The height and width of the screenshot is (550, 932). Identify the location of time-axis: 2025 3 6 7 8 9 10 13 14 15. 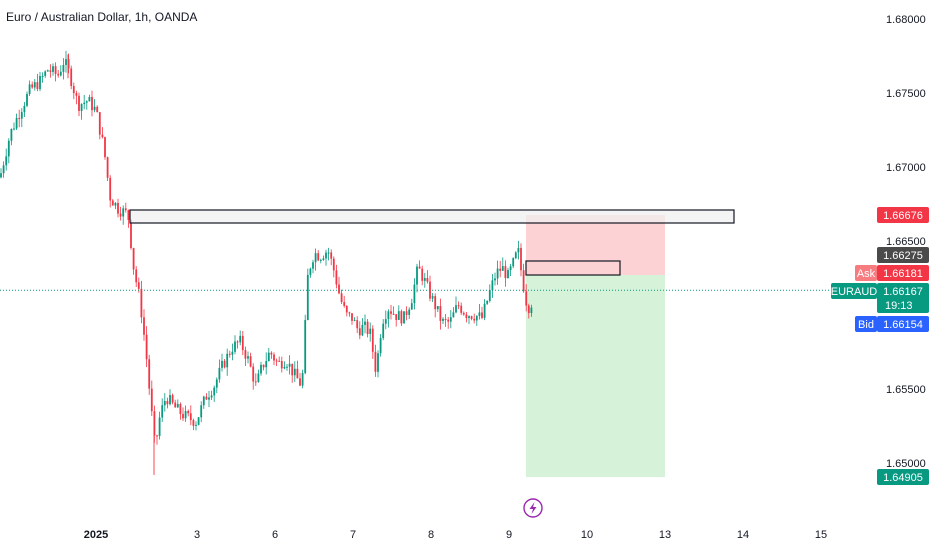
(455, 535).